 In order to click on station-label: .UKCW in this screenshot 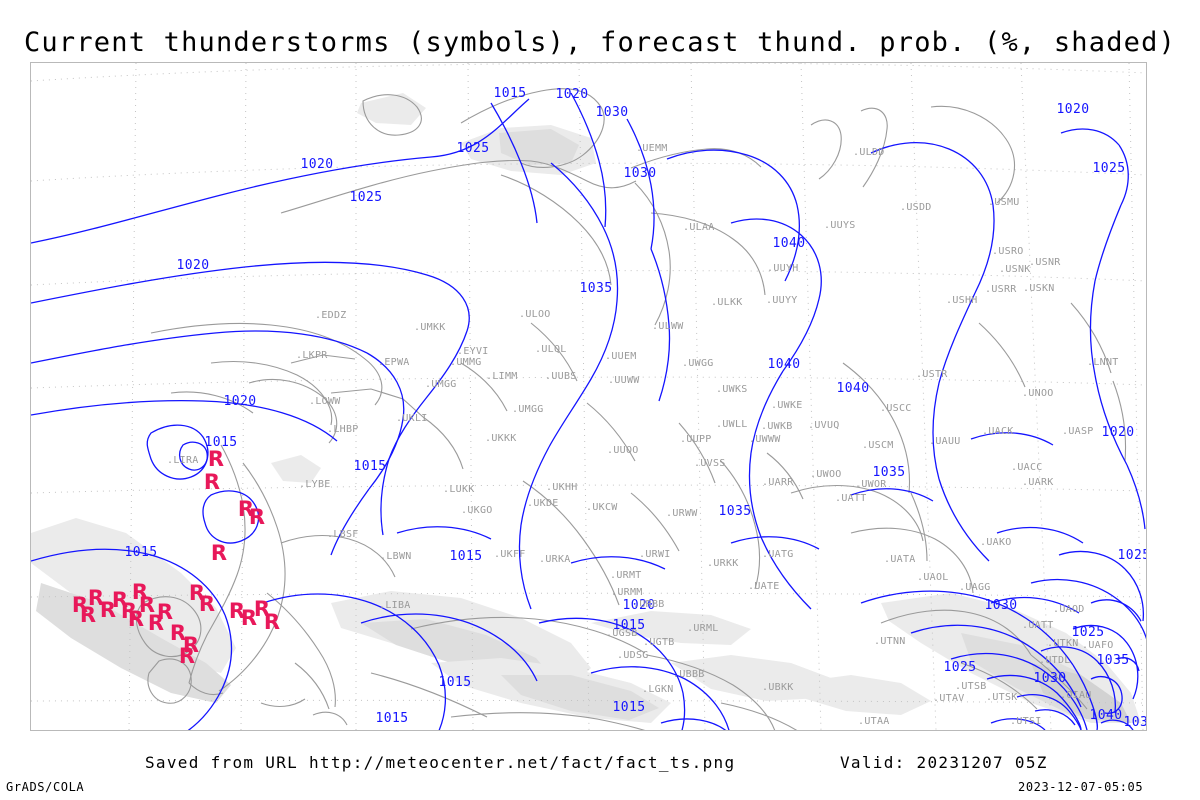, I will do `click(602, 507)`.